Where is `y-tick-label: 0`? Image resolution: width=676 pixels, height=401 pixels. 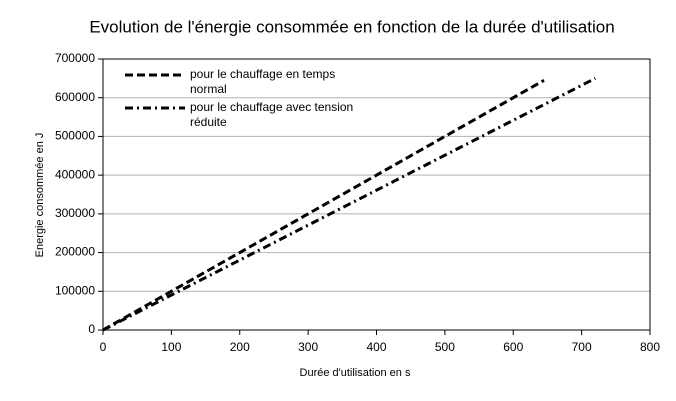 y-tick-label: 0 is located at coordinates (91, 329).